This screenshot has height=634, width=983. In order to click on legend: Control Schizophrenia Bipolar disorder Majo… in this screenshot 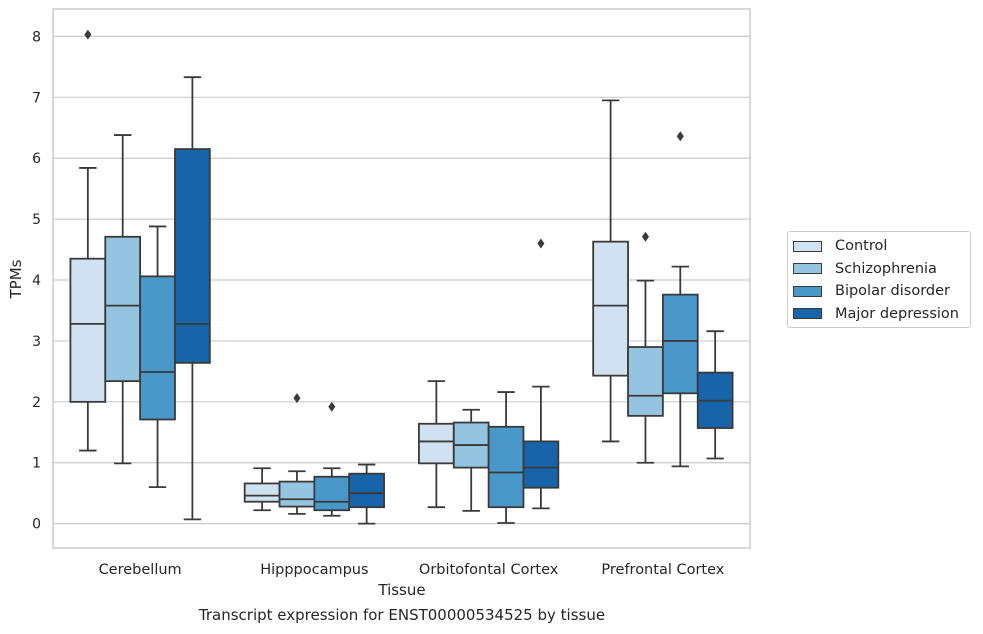, I will do `click(879, 279)`.